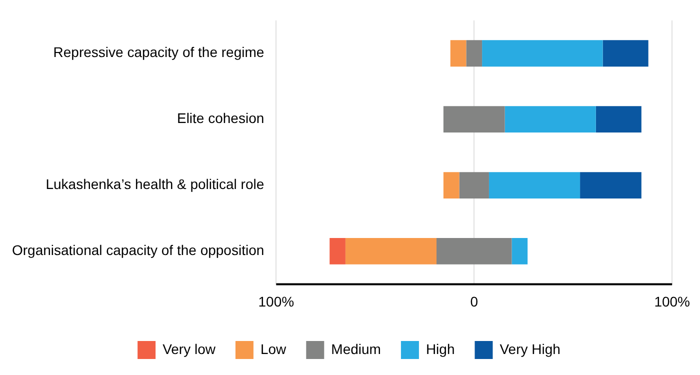  I want to click on legend-label: Very High, so click(530, 348).